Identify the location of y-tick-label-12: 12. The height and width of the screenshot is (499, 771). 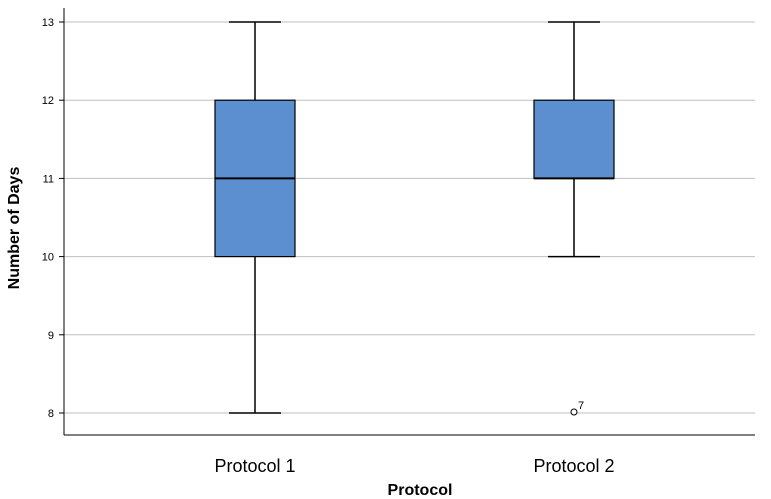
(48, 101).